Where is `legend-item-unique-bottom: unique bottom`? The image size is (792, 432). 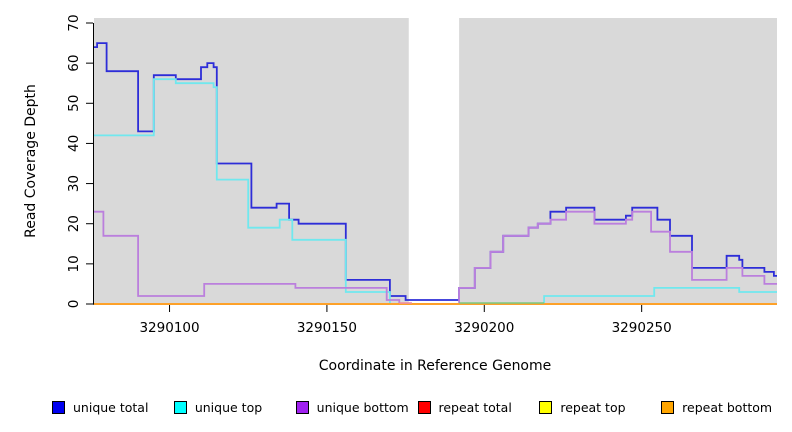
legend-item-unique-bottom: unique bottom is located at coordinates (356, 407).